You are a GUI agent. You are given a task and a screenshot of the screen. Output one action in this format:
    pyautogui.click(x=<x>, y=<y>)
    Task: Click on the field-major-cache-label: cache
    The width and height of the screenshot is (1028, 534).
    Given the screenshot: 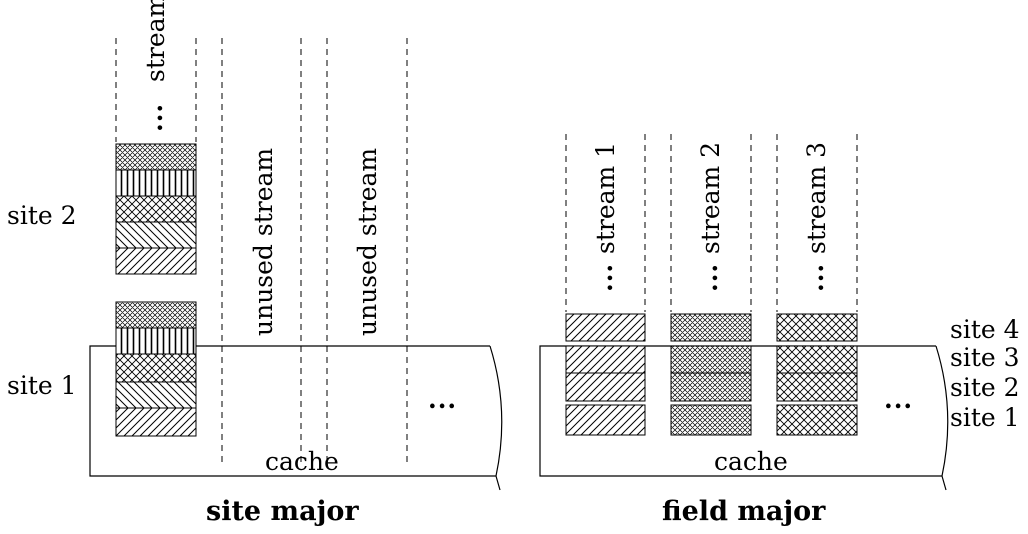 What is the action you would take?
    pyautogui.click(x=751, y=461)
    